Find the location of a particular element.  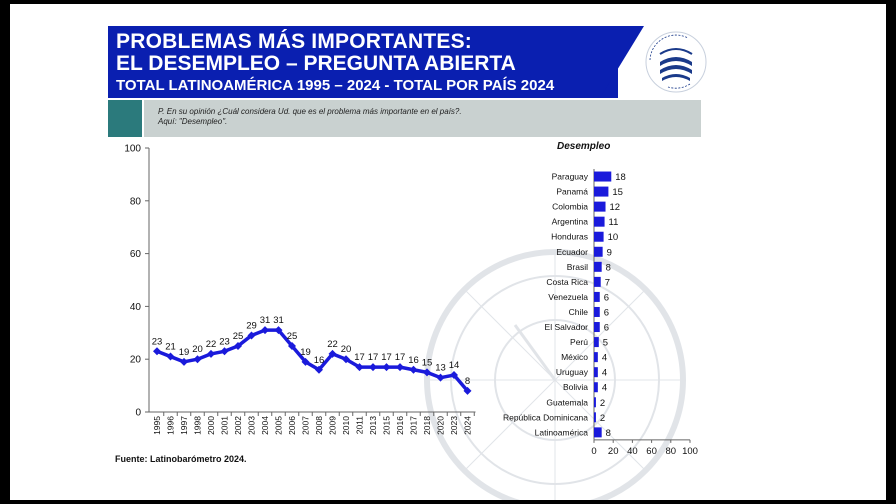

bar-category-label: Guatemala is located at coordinates (567, 402).